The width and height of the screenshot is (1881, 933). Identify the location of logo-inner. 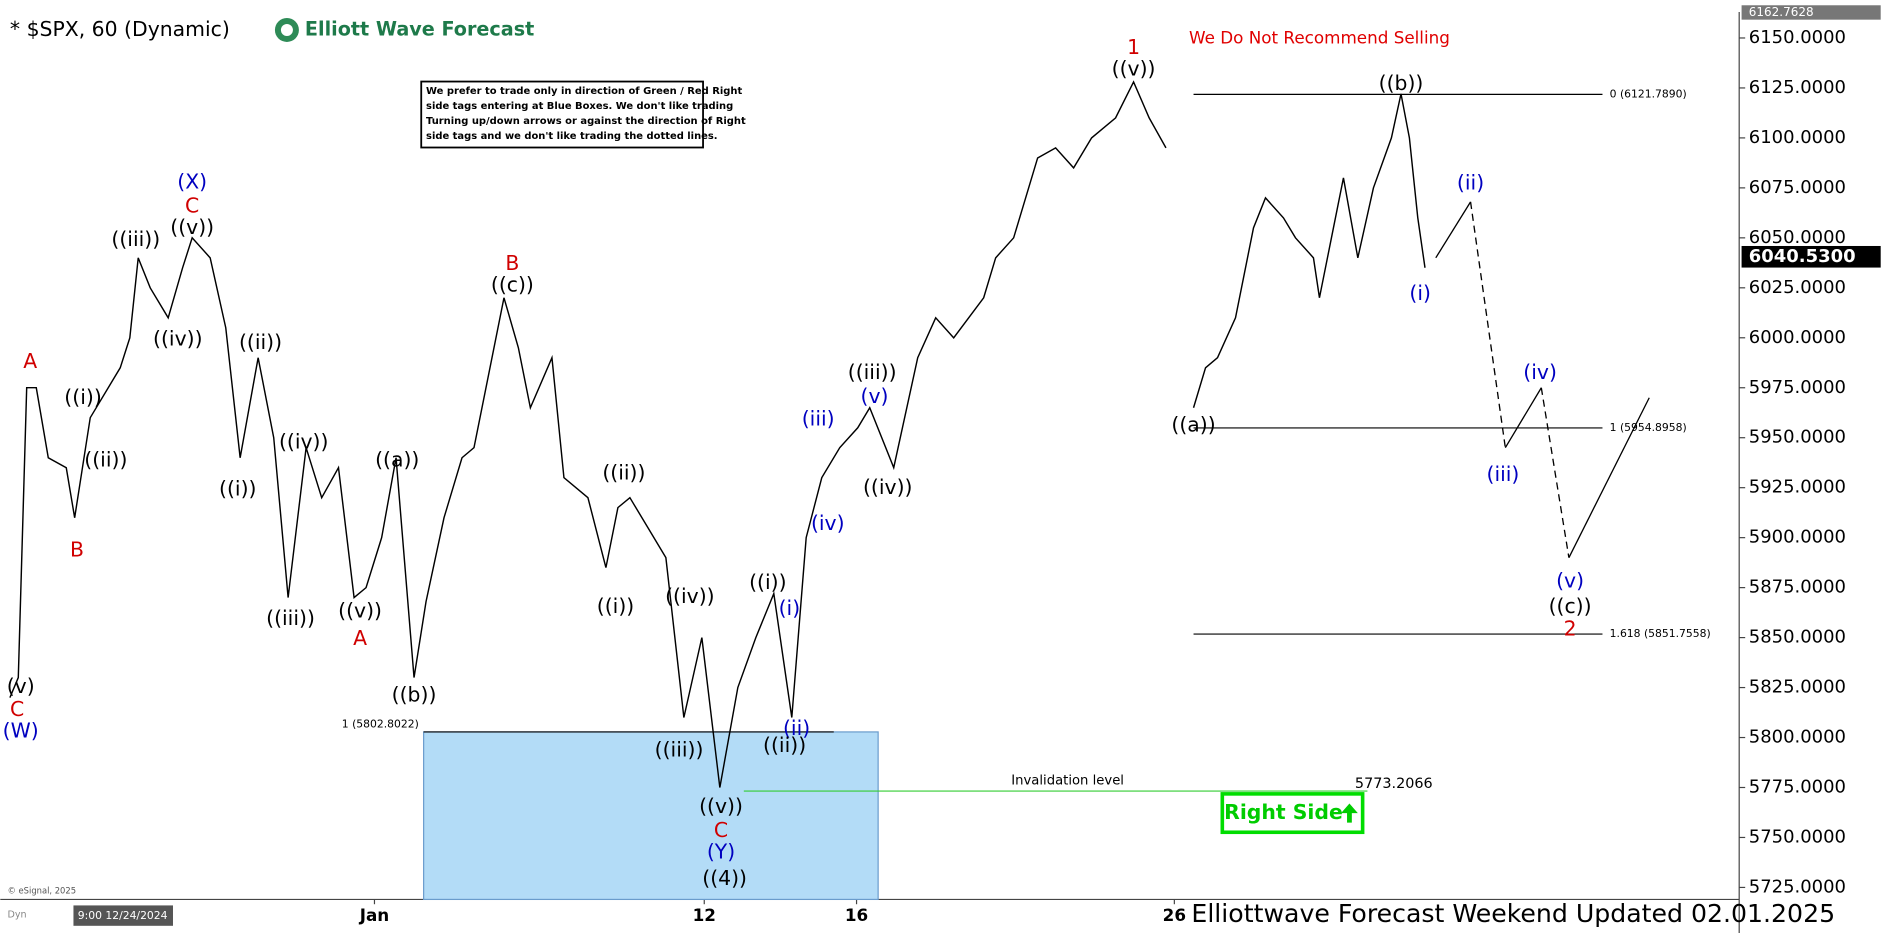
(286, 29).